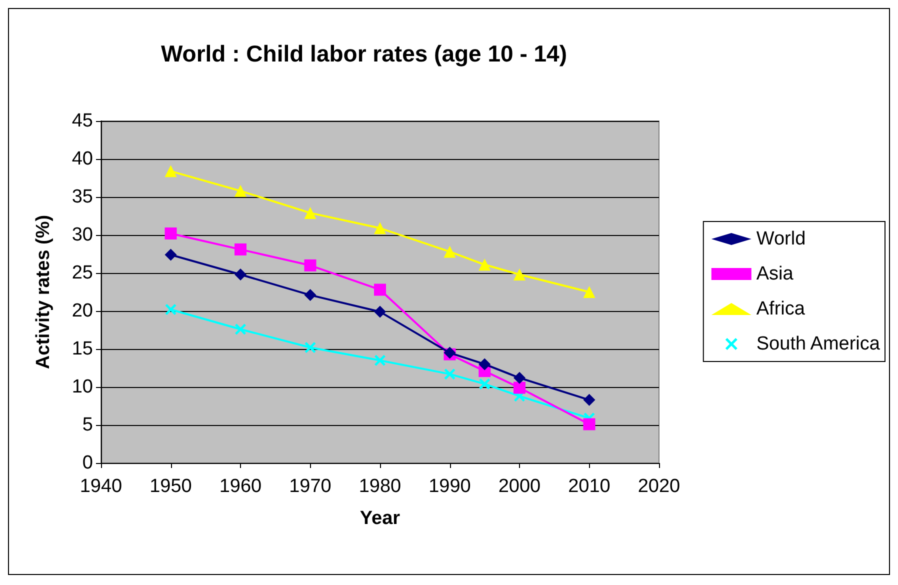  What do you see at coordinates (449, 486) in the screenshot?
I see `x-tick-label: 1990` at bounding box center [449, 486].